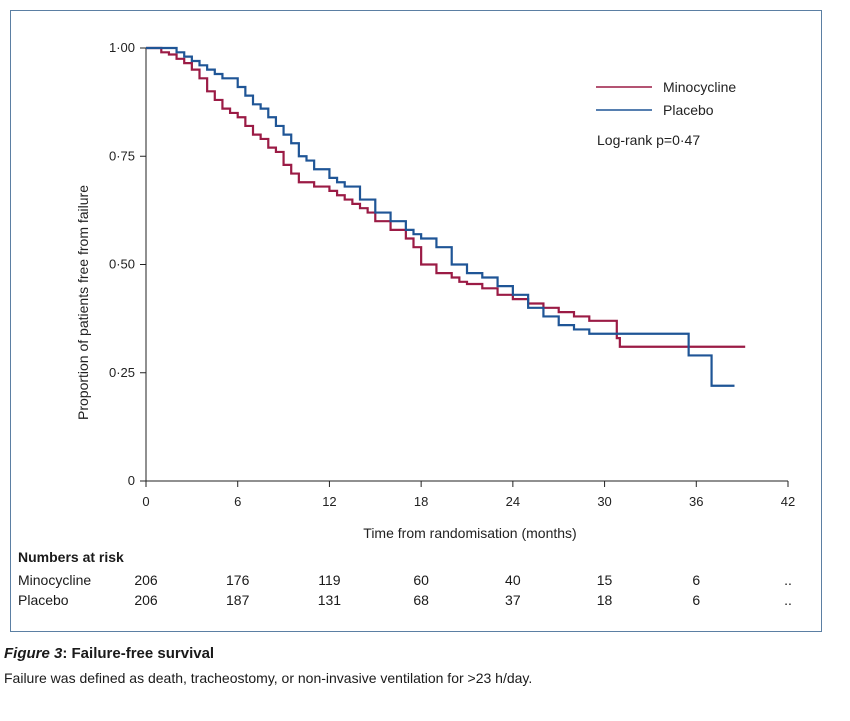 The height and width of the screenshot is (721, 850). Describe the element at coordinates (604, 580) in the screenshot. I see `risk-cell: 15` at that location.